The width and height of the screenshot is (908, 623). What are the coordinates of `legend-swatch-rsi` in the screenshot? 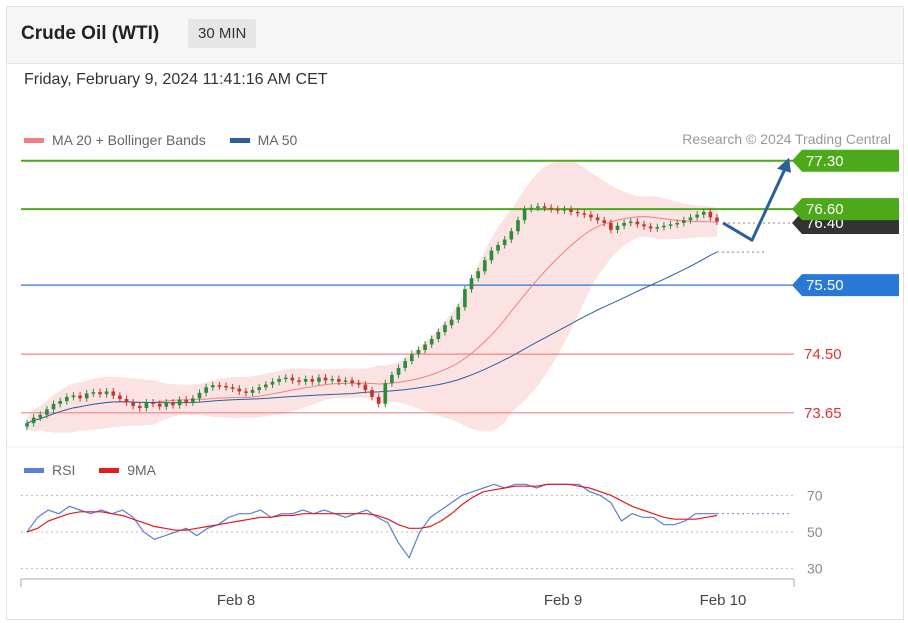 It's located at (34, 470).